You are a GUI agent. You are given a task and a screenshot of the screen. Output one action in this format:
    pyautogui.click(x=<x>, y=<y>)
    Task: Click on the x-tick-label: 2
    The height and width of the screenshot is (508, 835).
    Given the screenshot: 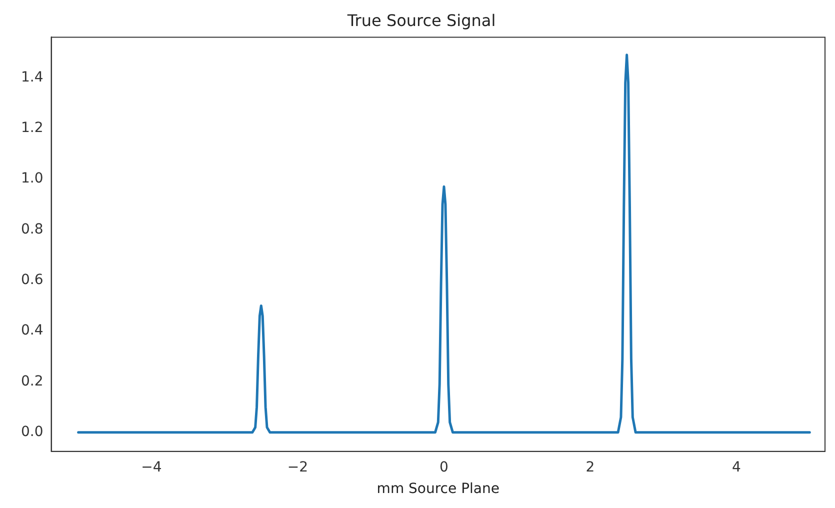 What is the action you would take?
    pyautogui.click(x=590, y=467)
    